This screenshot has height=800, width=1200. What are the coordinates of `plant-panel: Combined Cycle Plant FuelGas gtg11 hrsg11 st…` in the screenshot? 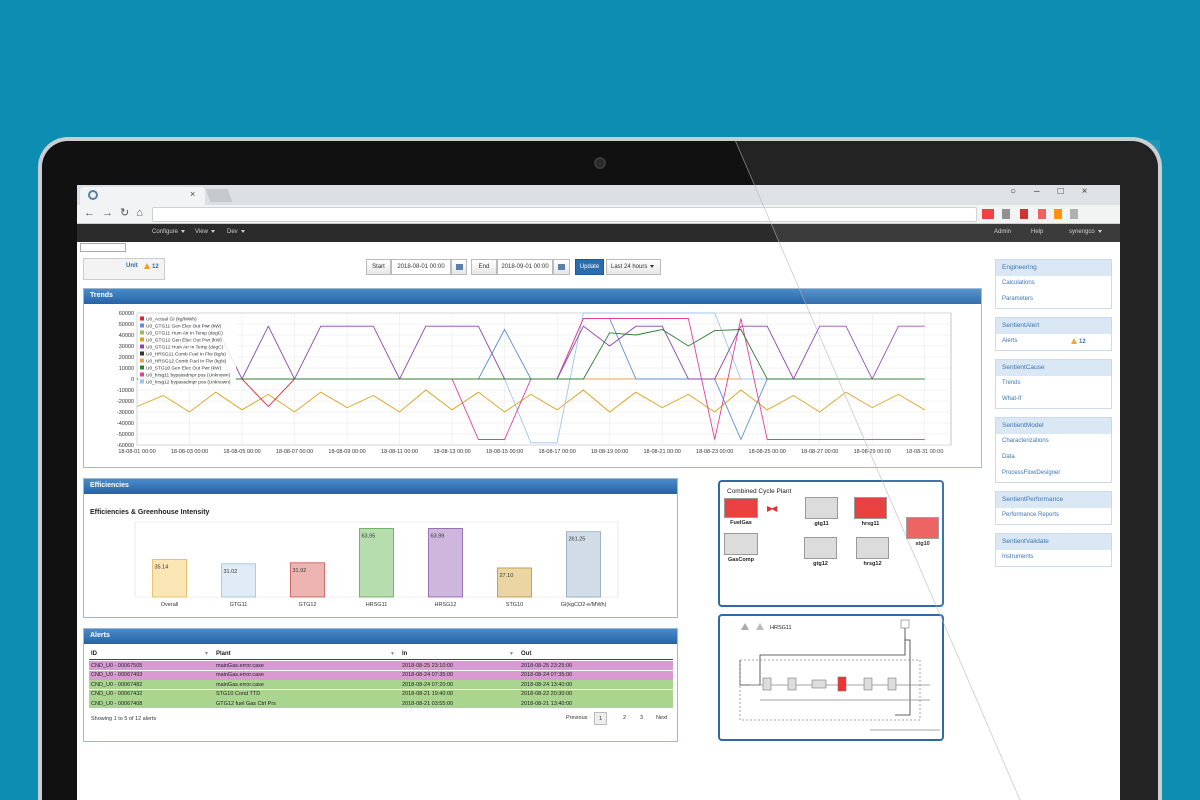 It's located at (831, 543).